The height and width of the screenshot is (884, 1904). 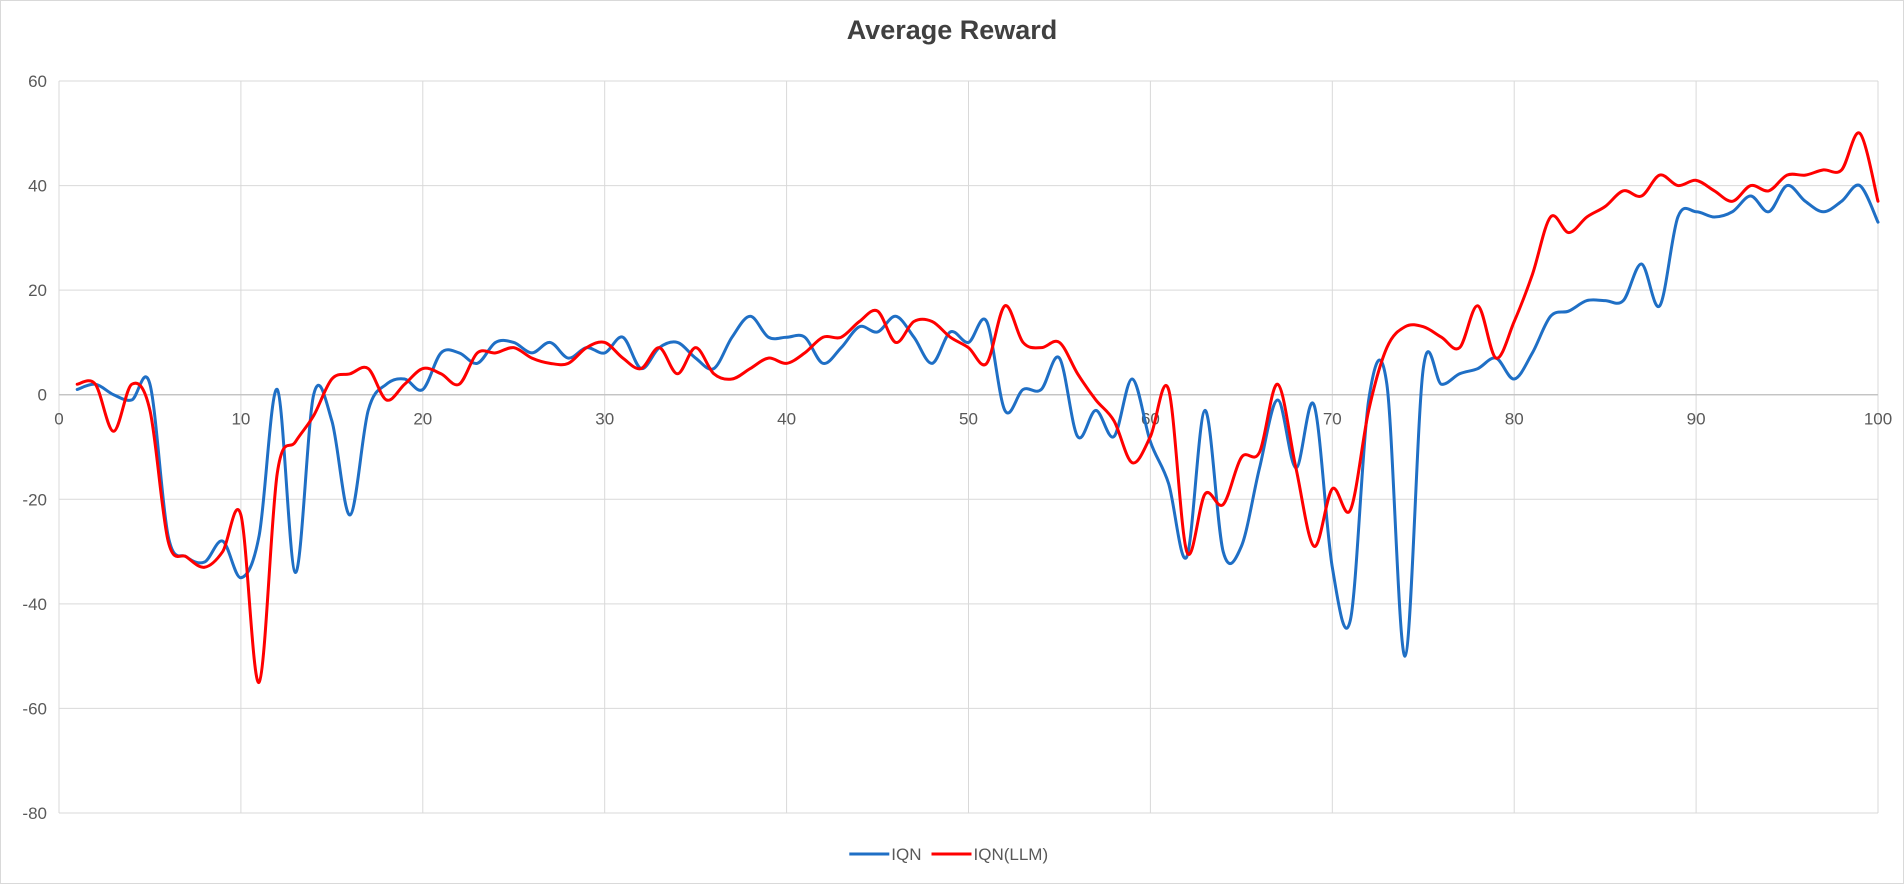 What do you see at coordinates (906, 854) in the screenshot?
I see `legend-label: IQN` at bounding box center [906, 854].